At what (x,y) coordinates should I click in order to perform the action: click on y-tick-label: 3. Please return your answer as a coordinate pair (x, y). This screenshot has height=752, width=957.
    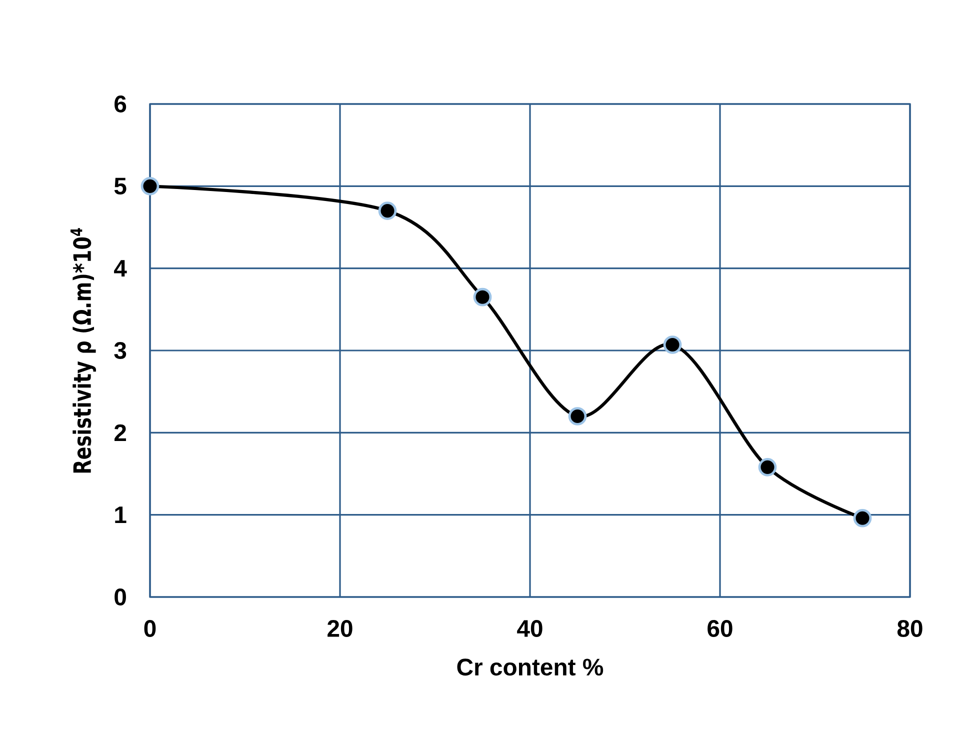
    Looking at the image, I should click on (120, 350).